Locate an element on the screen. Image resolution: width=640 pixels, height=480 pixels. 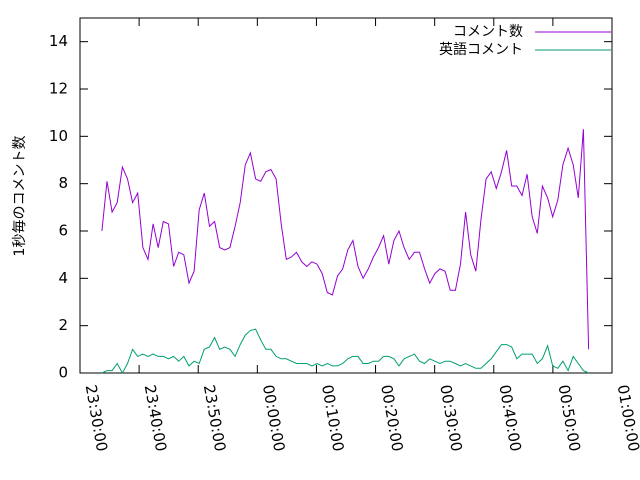
x-tick-label: 00:40:00 is located at coordinates (509, 417).